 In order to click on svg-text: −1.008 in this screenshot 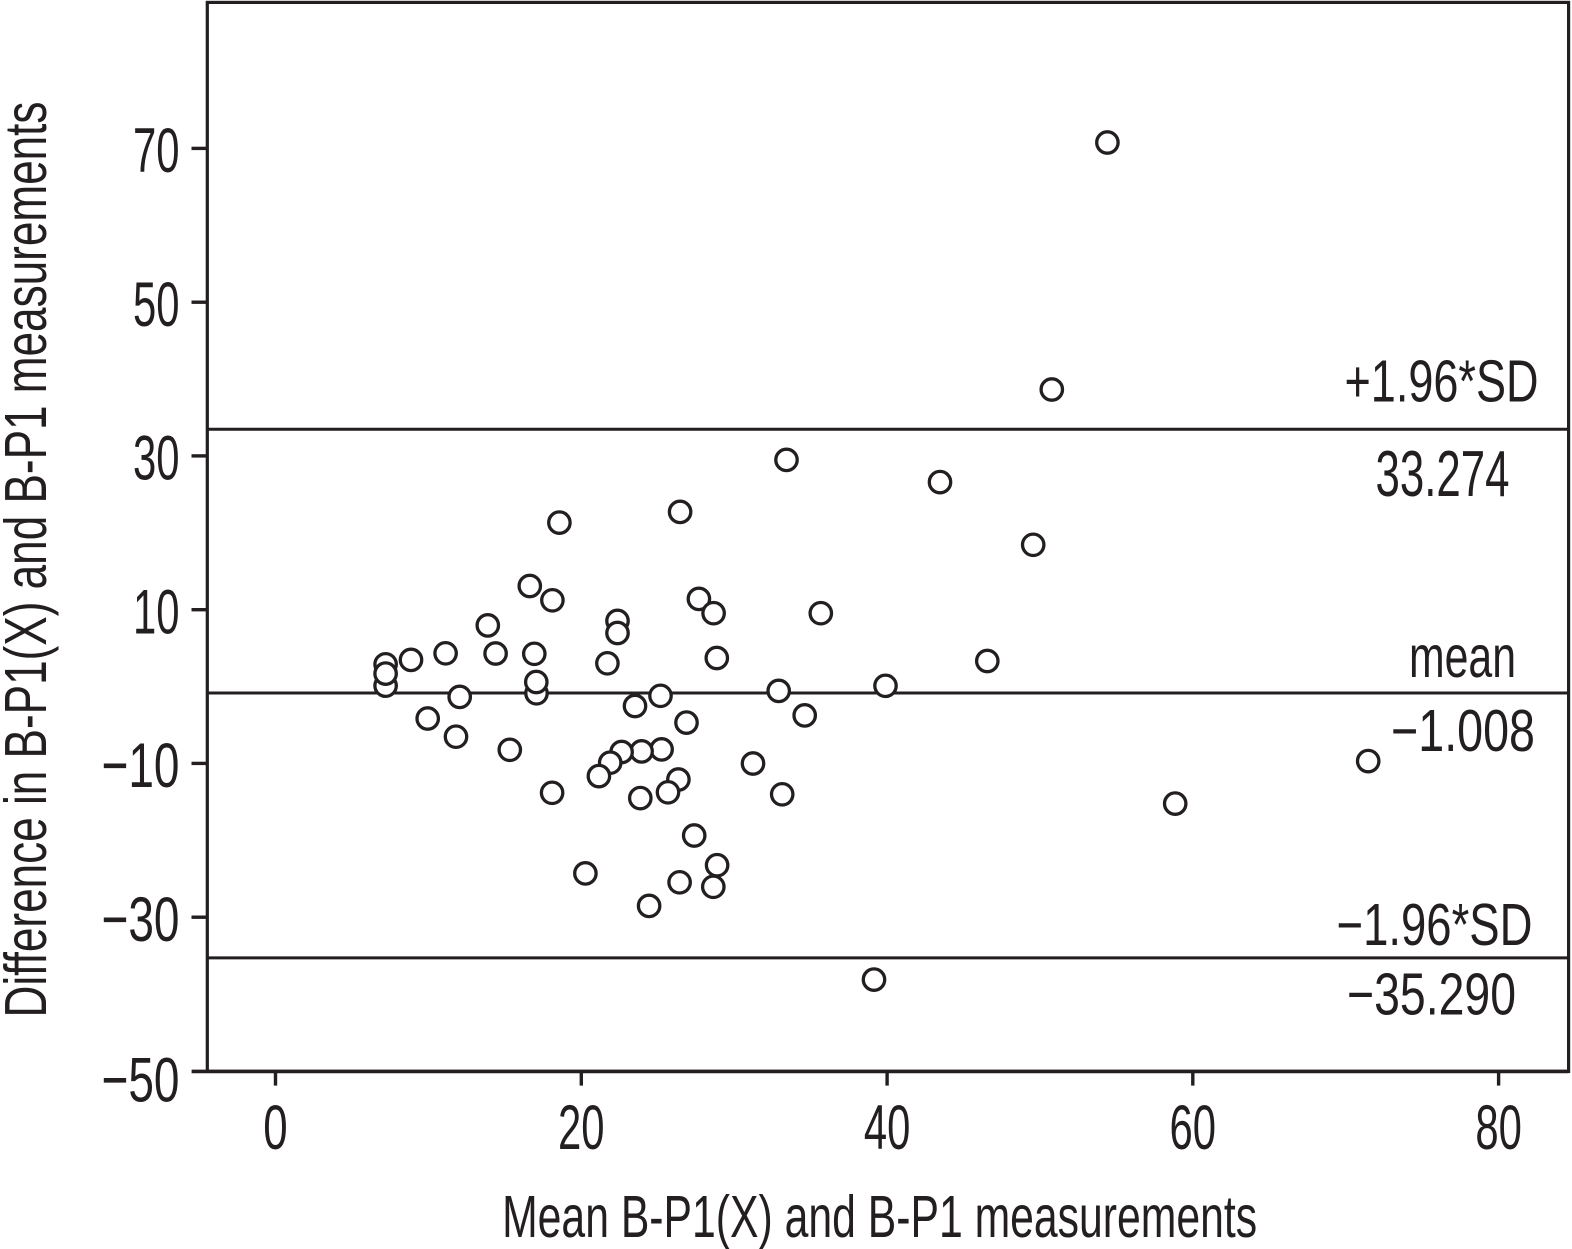, I will do `click(1463, 731)`.